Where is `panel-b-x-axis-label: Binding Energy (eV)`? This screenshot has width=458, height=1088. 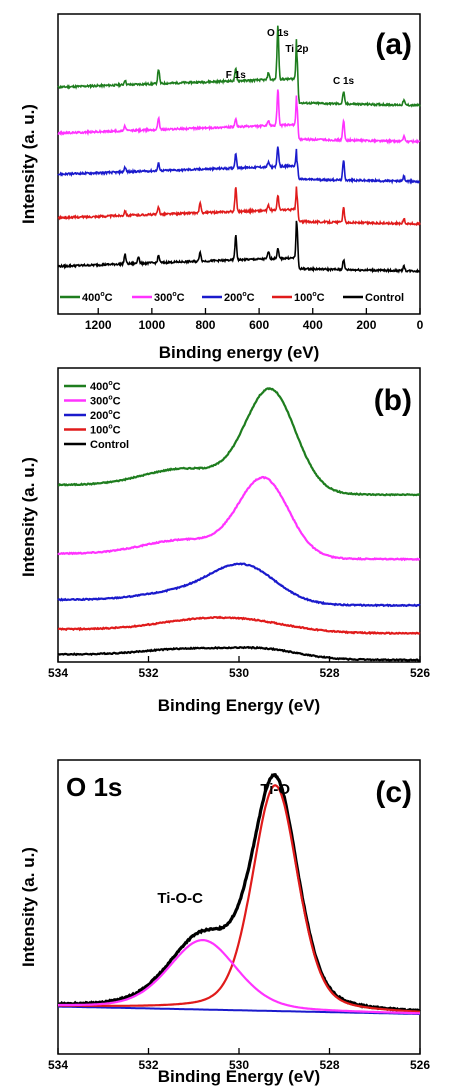 panel-b-x-axis-label: Binding Energy (eV) is located at coordinates (239, 705).